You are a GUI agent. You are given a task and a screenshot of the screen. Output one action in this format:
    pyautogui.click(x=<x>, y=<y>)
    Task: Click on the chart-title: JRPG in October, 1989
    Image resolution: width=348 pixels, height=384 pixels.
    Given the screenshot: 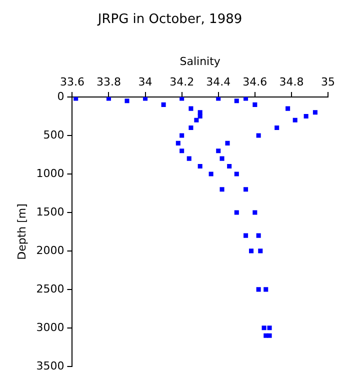 What is the action you would take?
    pyautogui.click(x=169, y=20)
    